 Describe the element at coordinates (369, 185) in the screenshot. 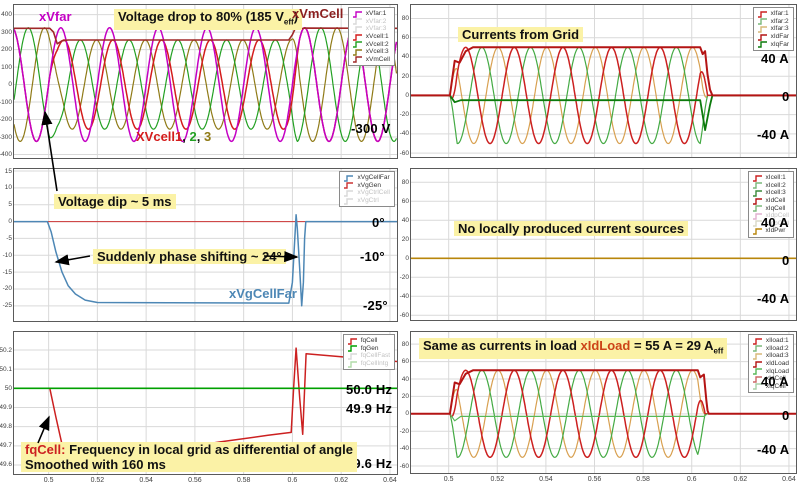

I see `legend-label: xVgGen` at that location.